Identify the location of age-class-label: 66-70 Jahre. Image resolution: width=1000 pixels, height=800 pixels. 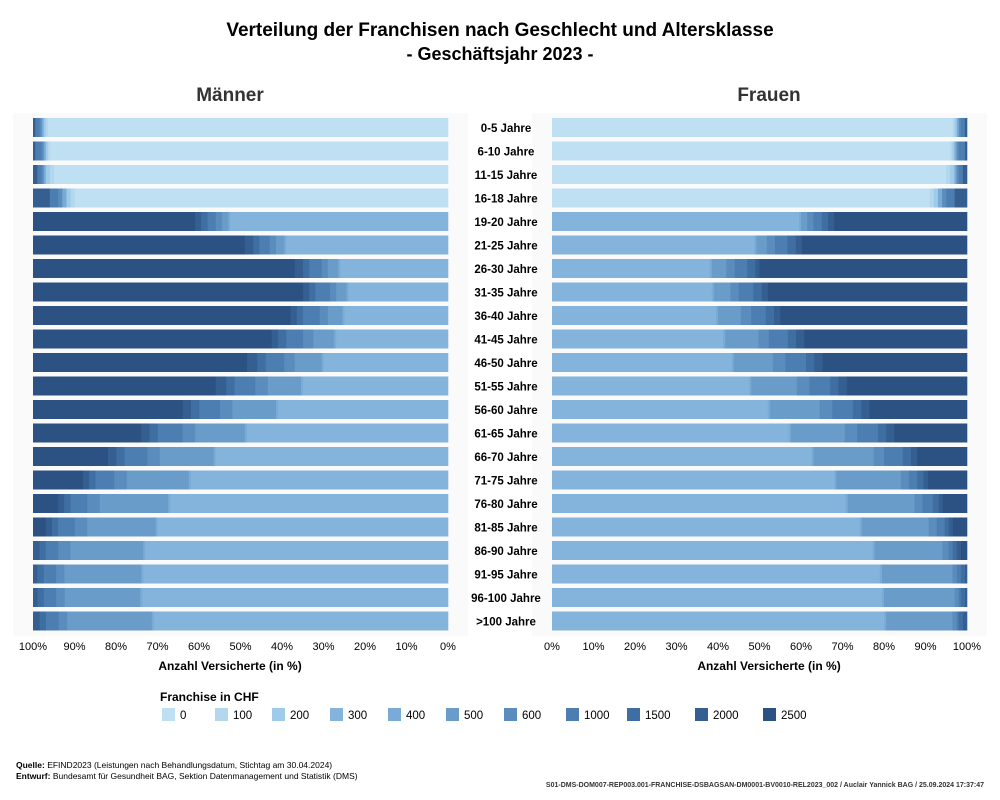
(505, 458).